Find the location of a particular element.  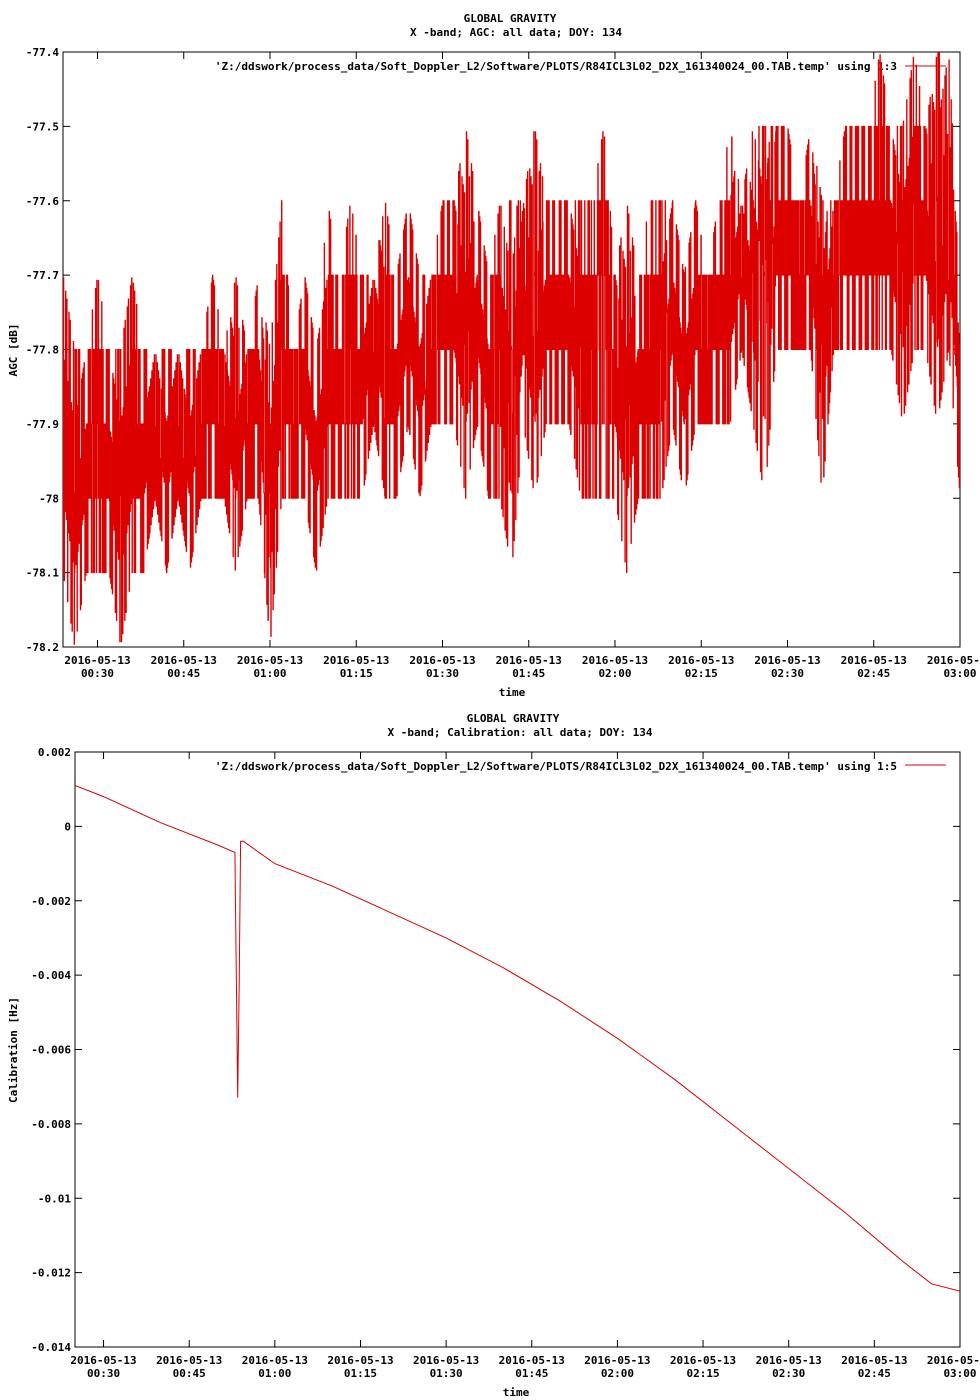

y-tick-label: -0.012 is located at coordinates (51, 1273).